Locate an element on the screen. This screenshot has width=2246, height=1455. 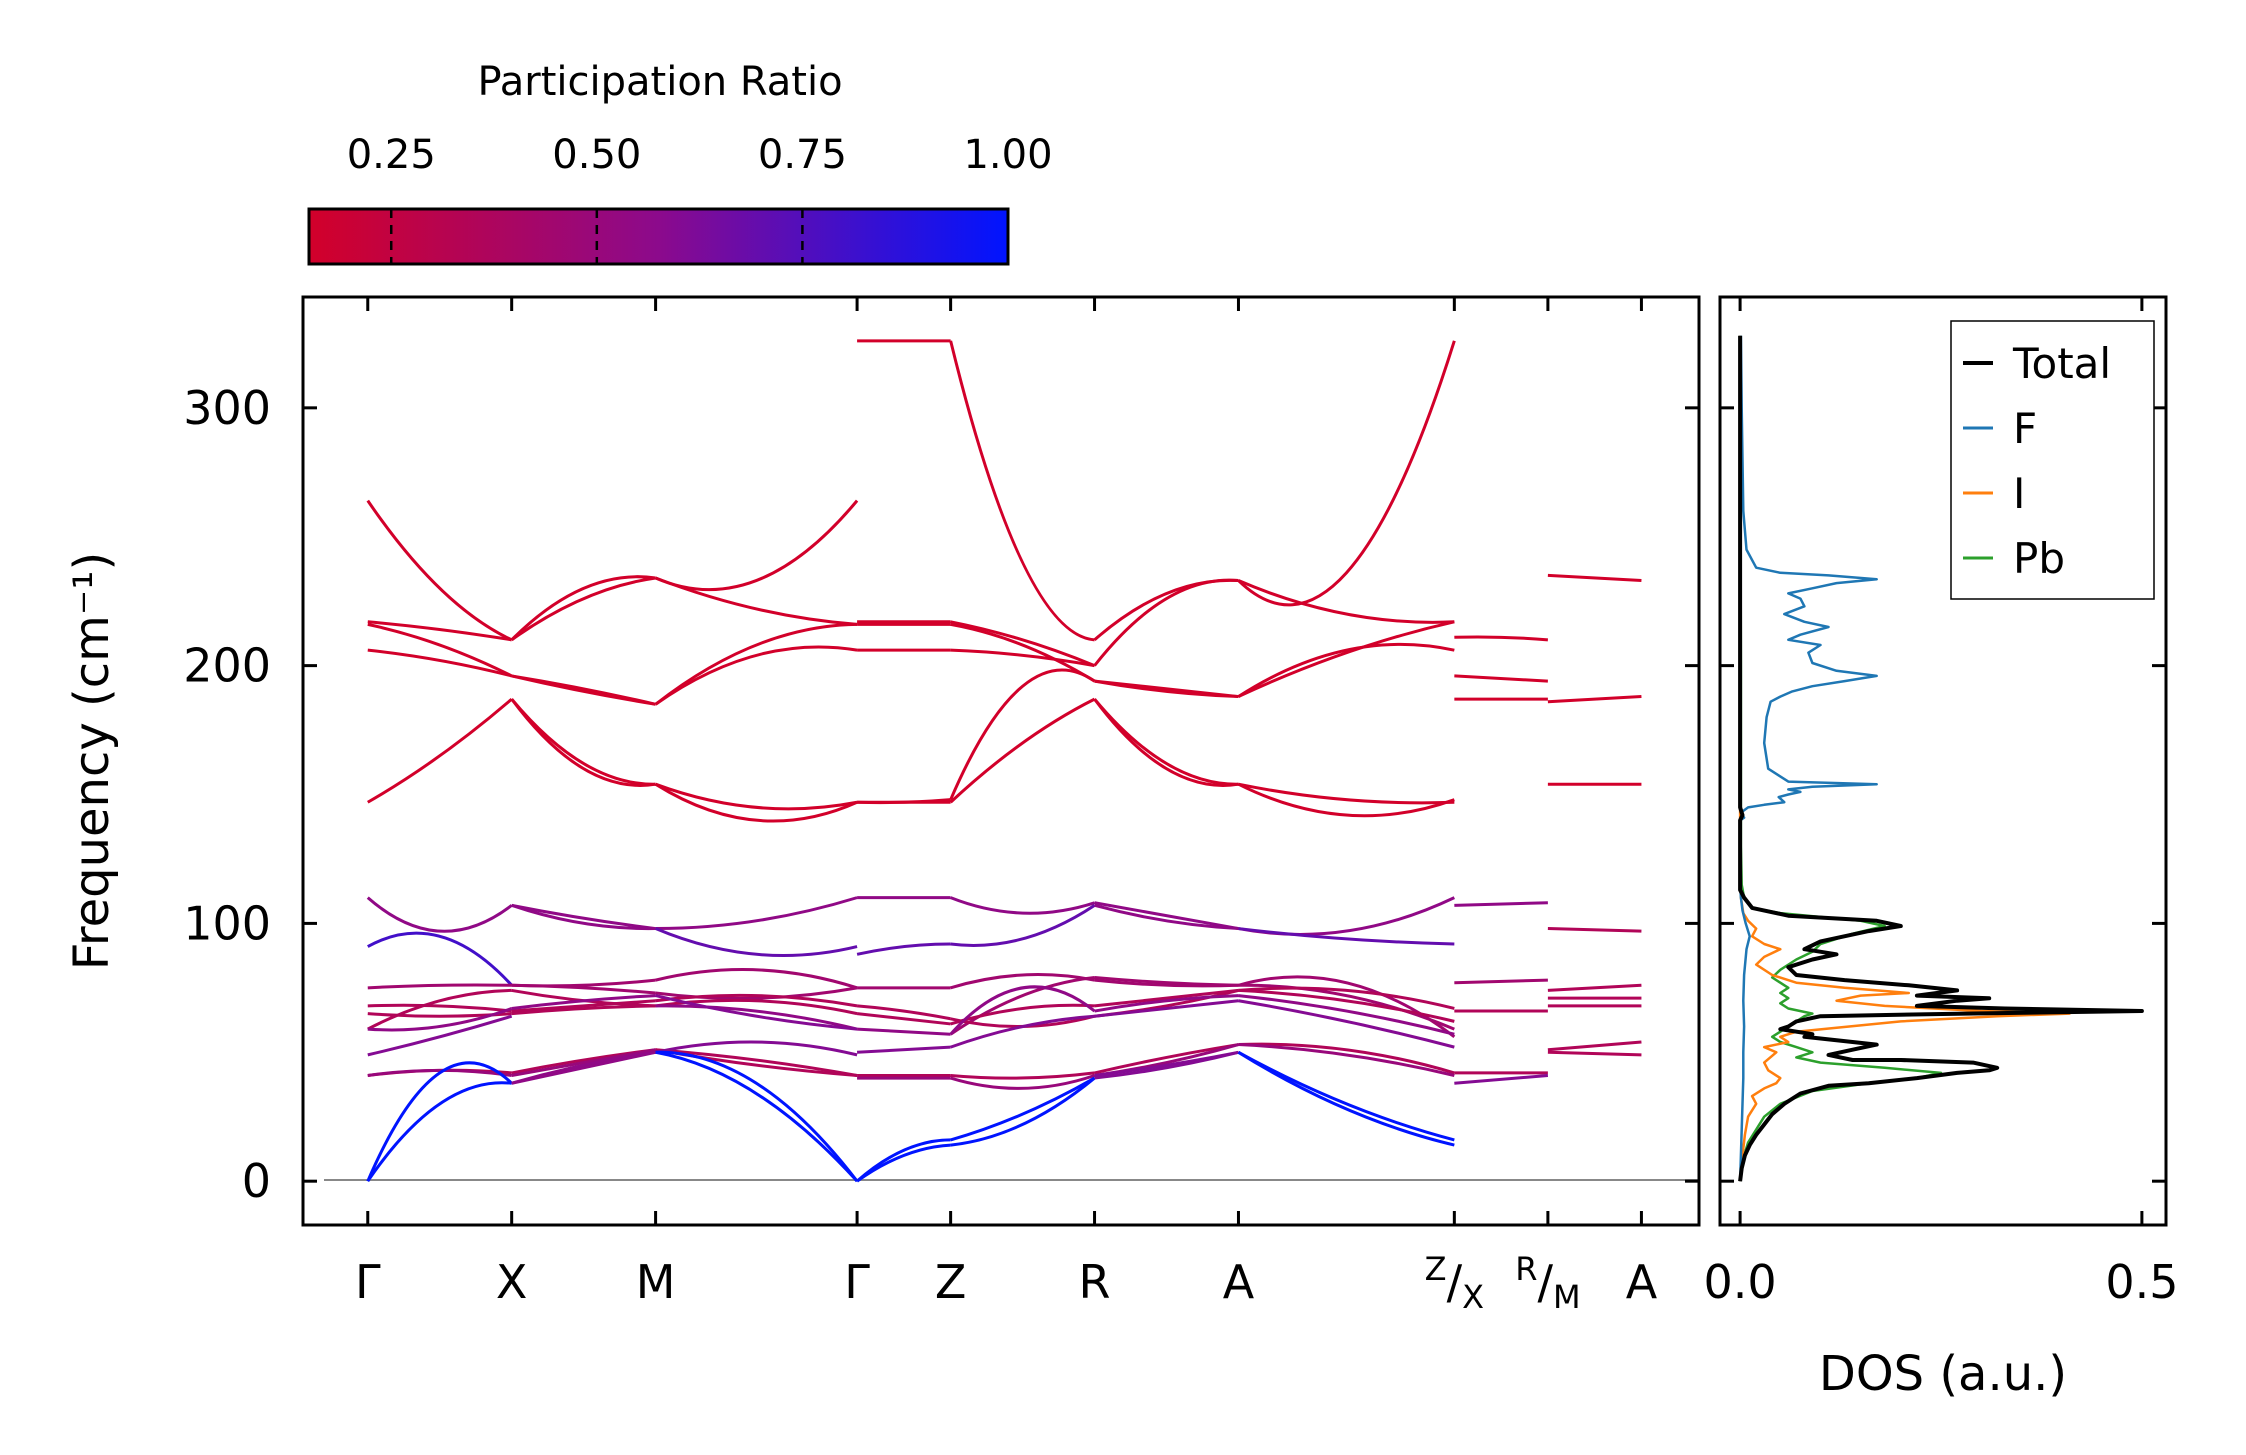
legend-label: I is located at coordinates (2019, 493).